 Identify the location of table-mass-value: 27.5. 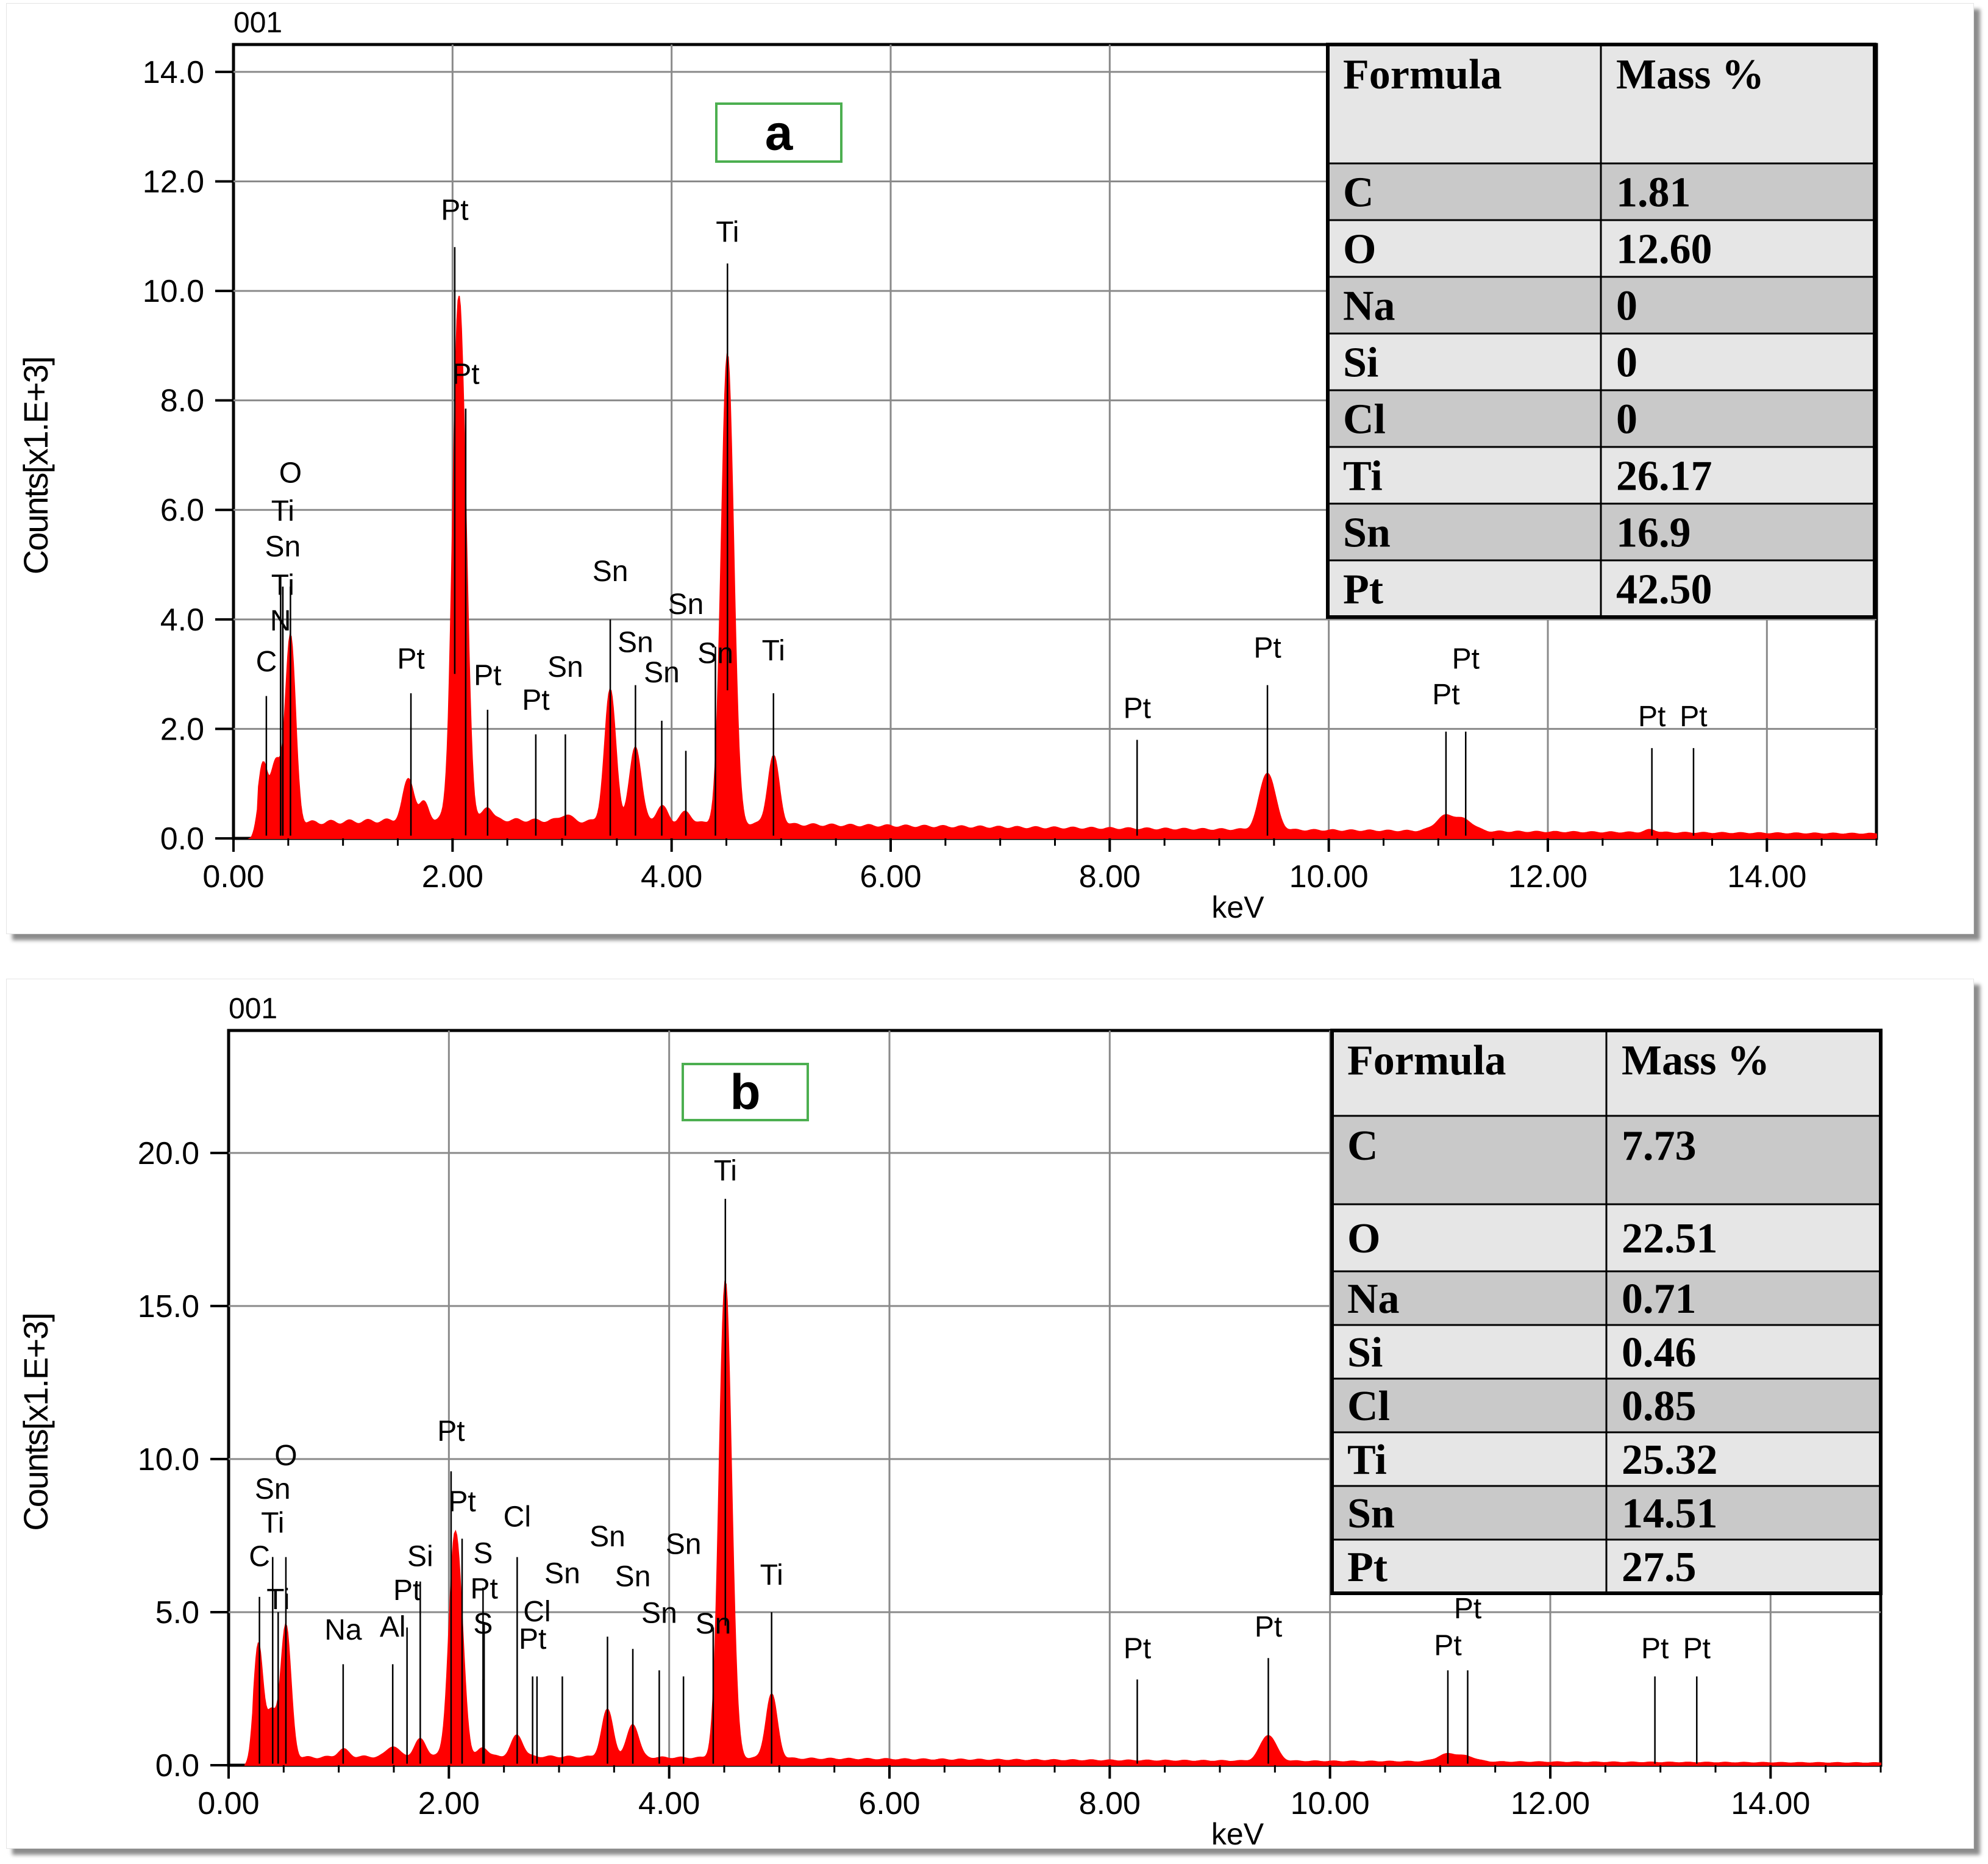
(1659, 1567).